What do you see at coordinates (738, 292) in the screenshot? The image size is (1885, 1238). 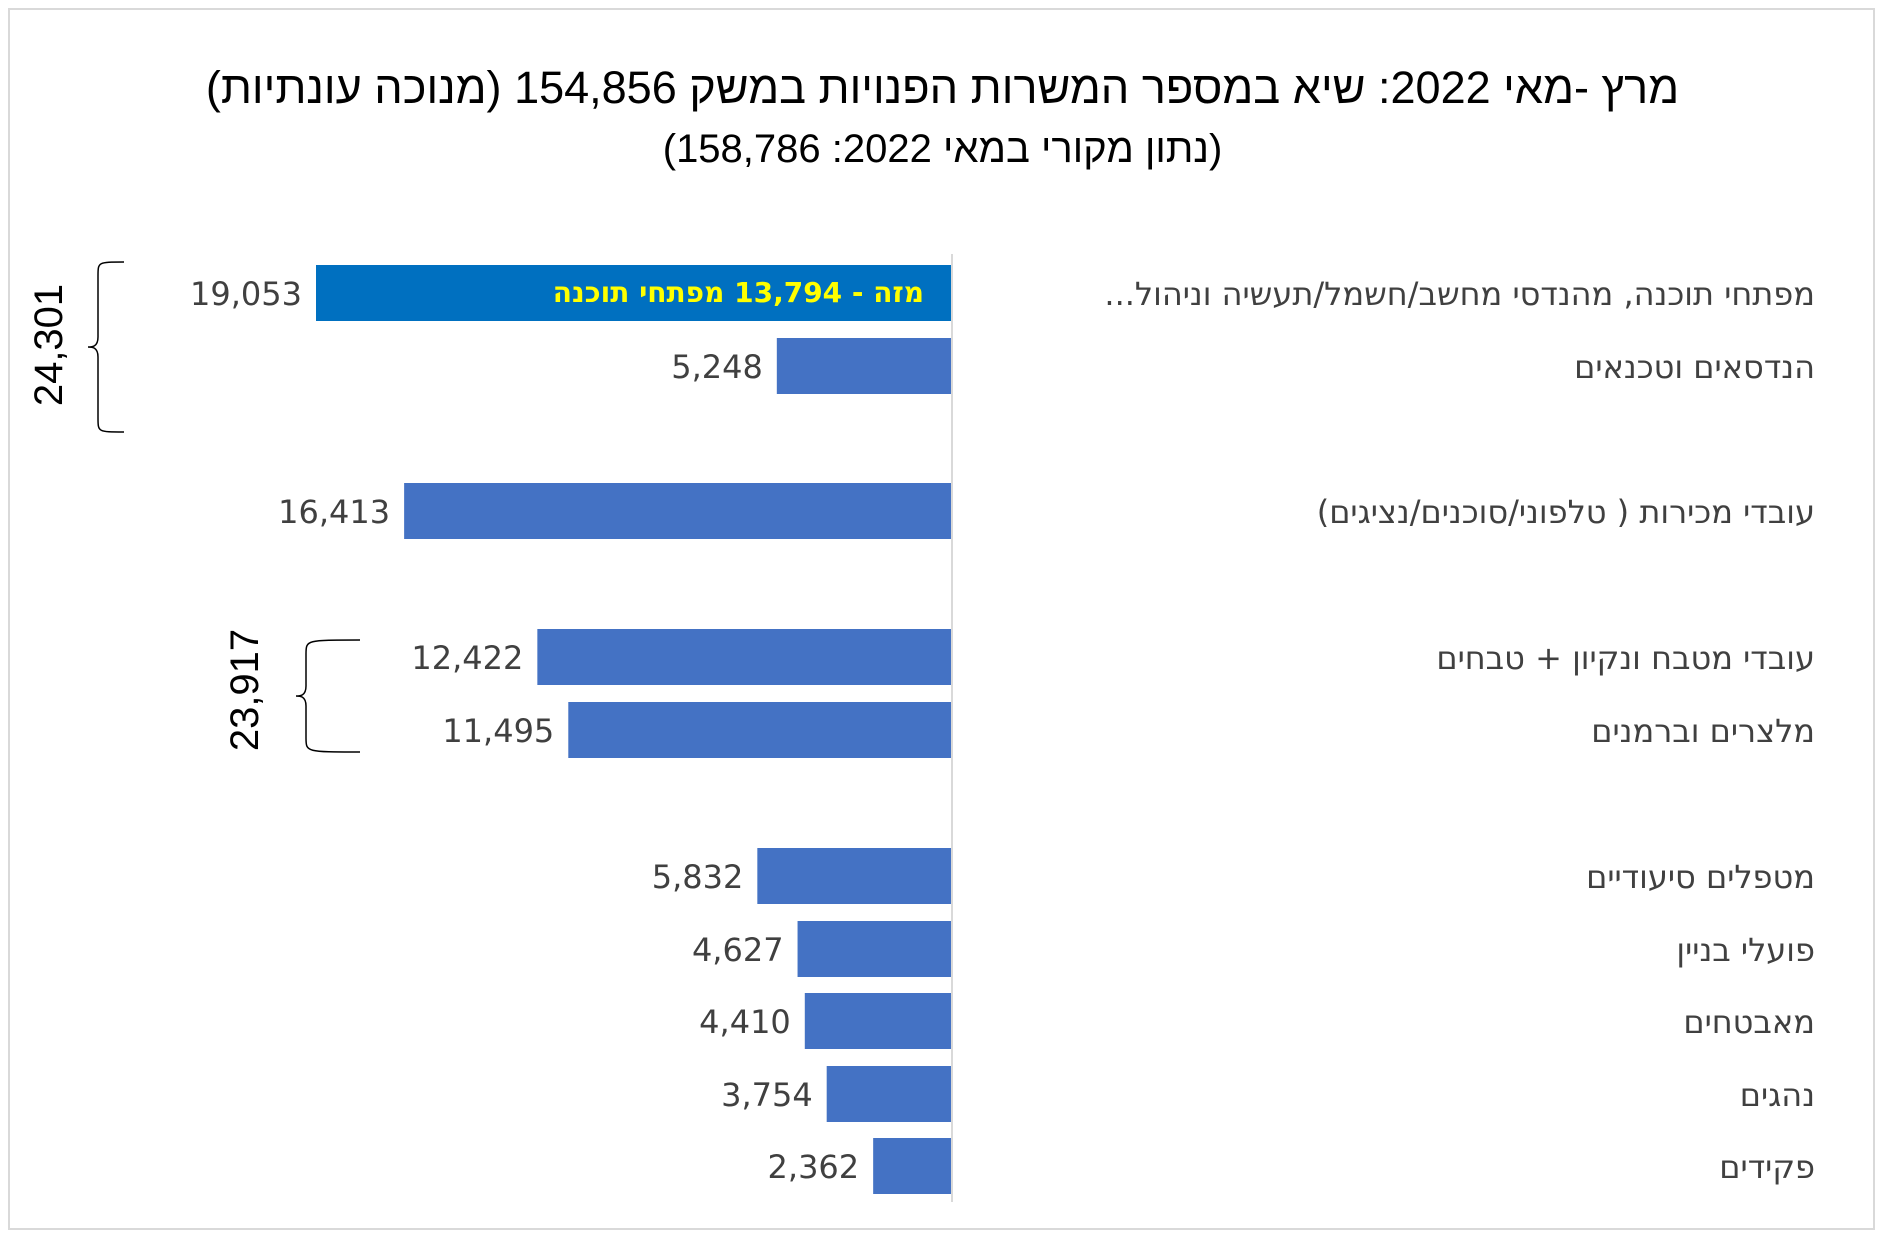 I see `bar-annotation: מזה - 13,794 מפתחי תוכנה` at bounding box center [738, 292].